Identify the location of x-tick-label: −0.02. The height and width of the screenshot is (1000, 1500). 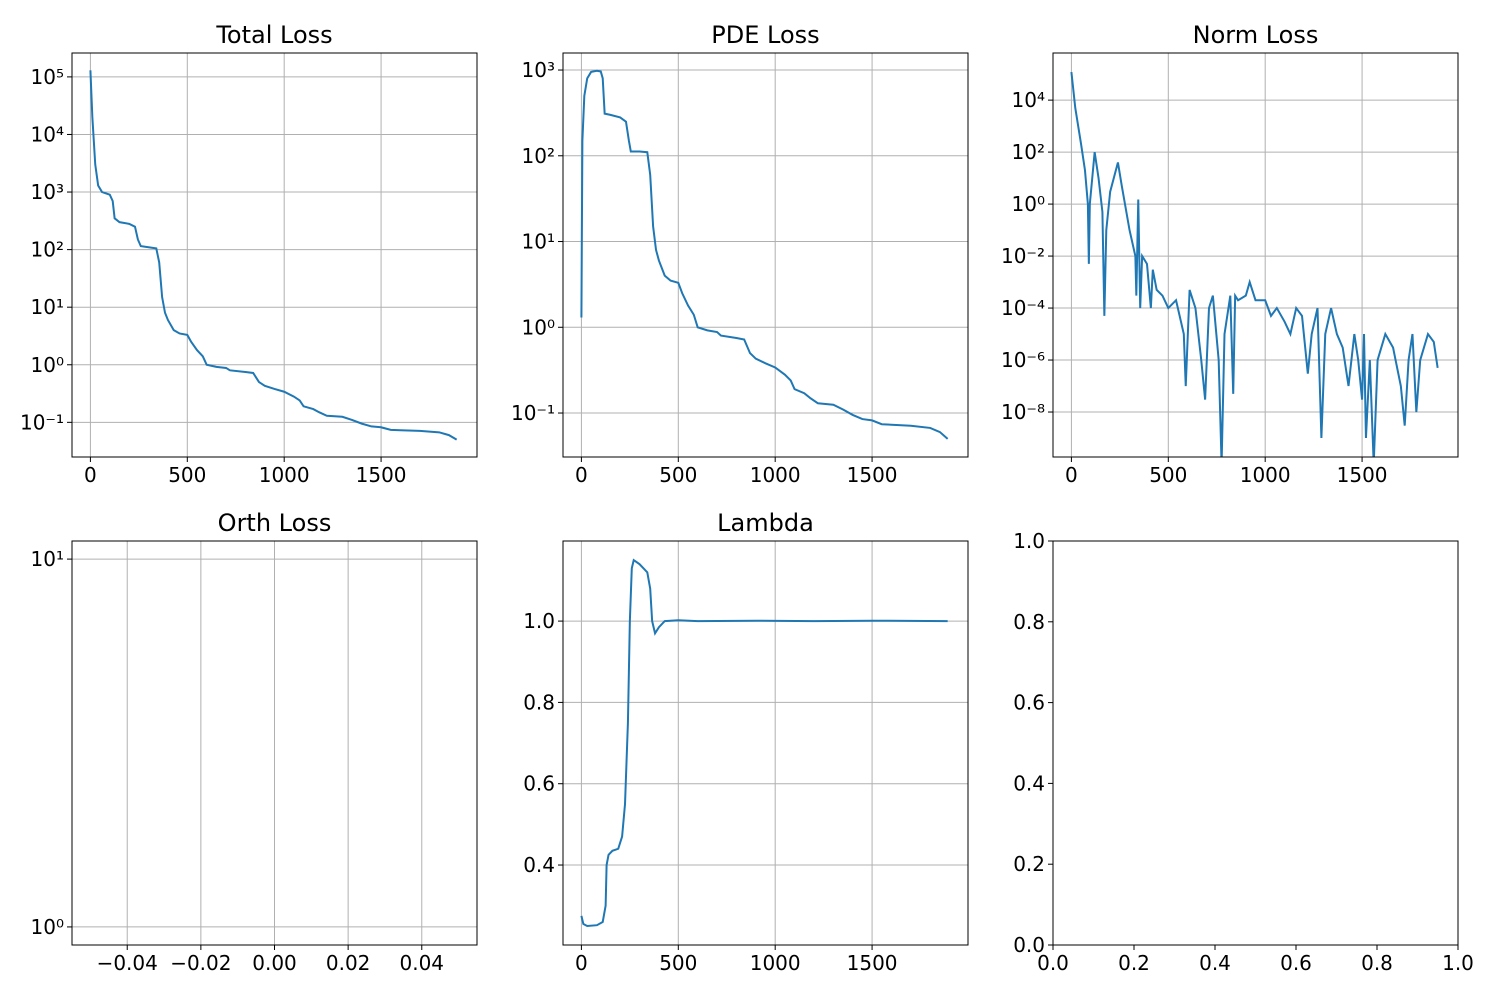
(200, 963).